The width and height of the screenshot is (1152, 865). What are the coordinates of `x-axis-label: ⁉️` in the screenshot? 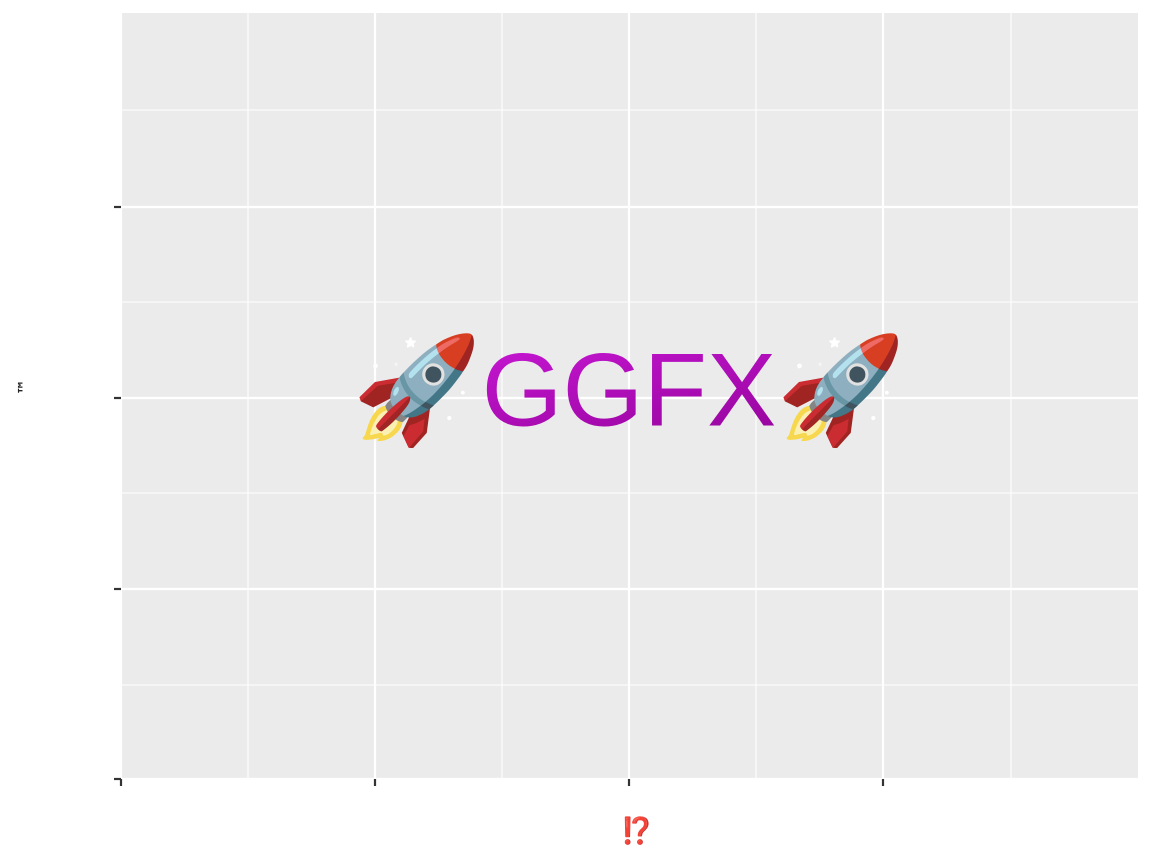 It's located at (637, 831).